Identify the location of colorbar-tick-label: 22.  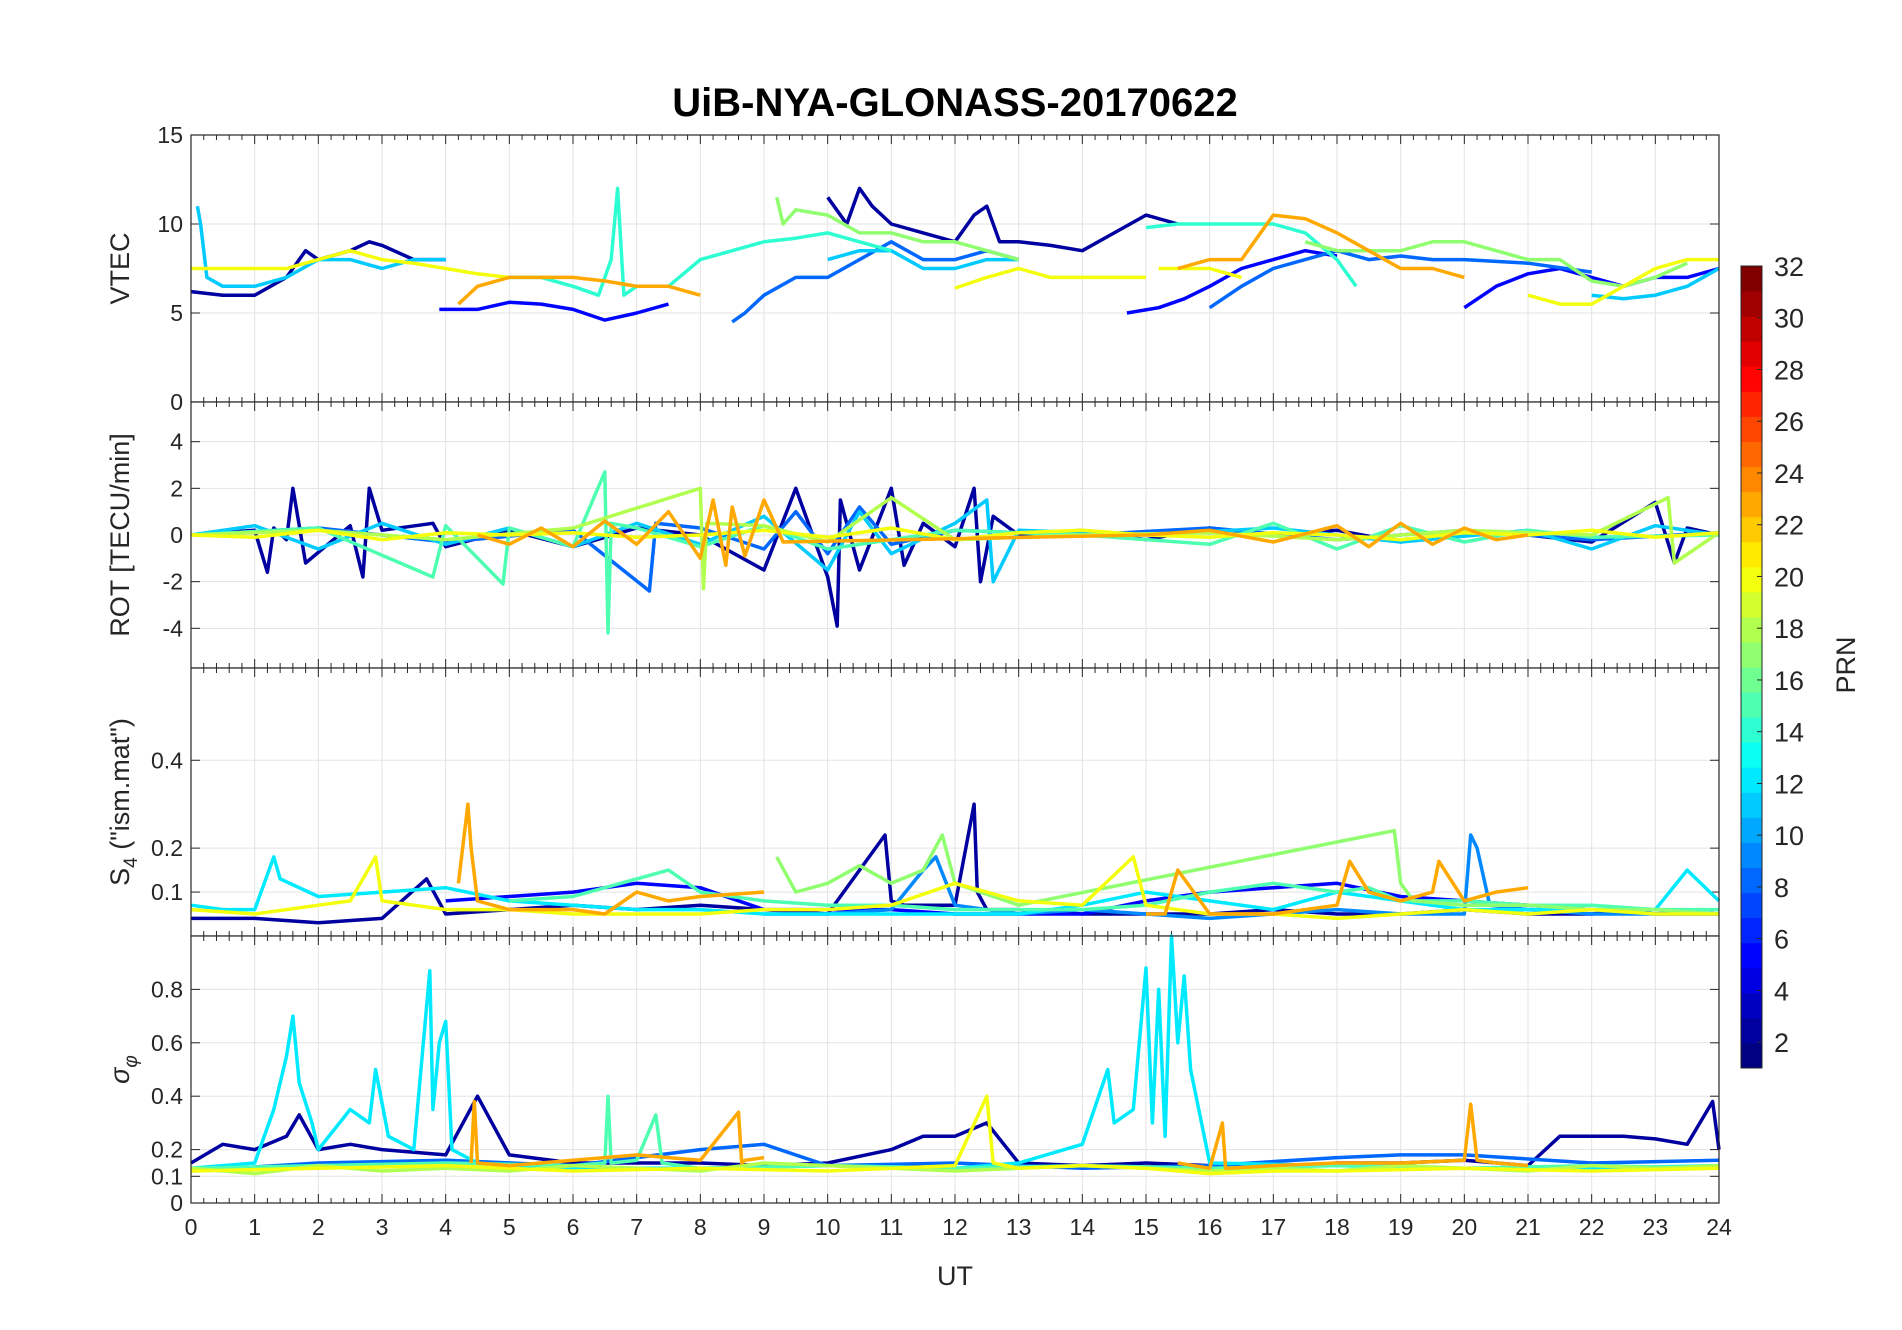
(1789, 526).